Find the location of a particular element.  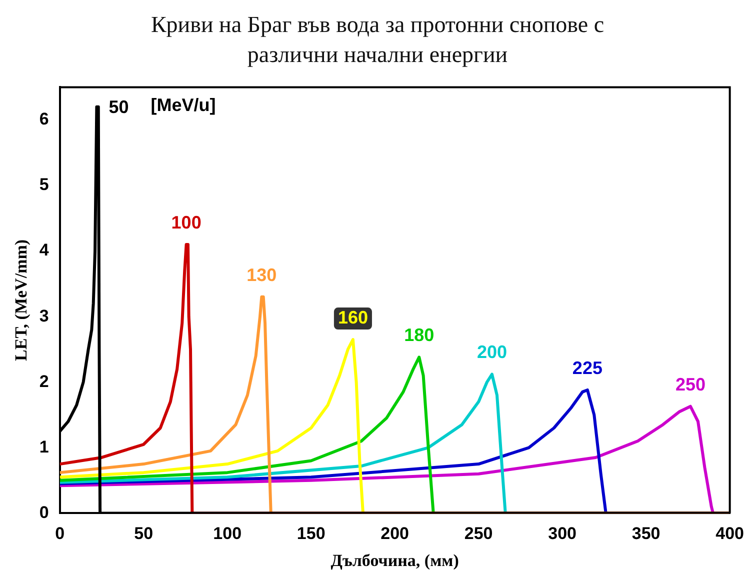

series-label: 180 is located at coordinates (419, 335).